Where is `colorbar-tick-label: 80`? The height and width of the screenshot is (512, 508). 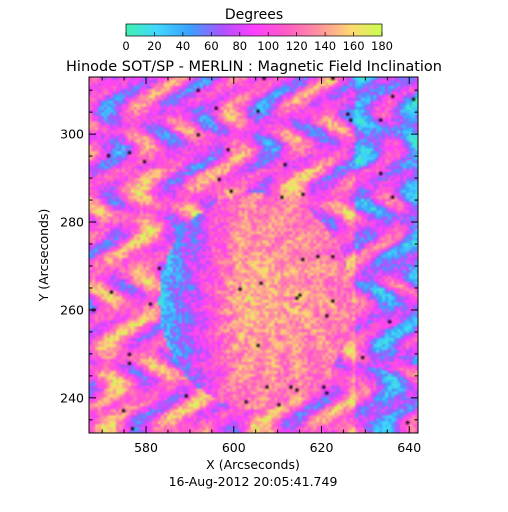 colorbar-tick-label: 80 is located at coordinates (239, 46).